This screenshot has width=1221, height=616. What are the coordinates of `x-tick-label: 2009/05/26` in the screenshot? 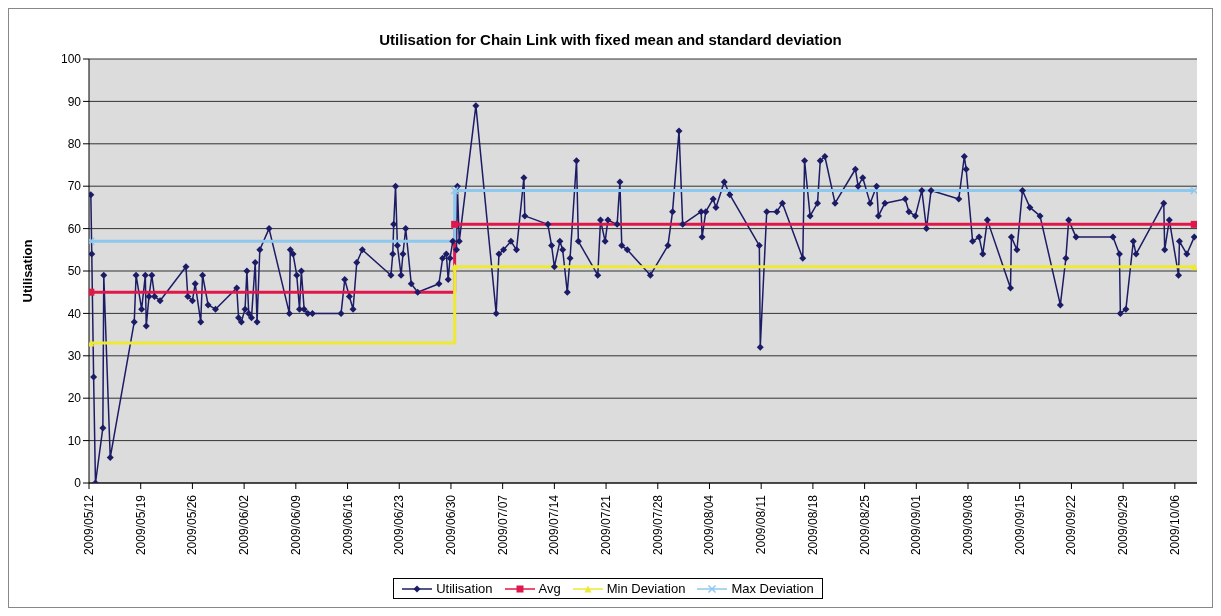 It's located at (192, 525).